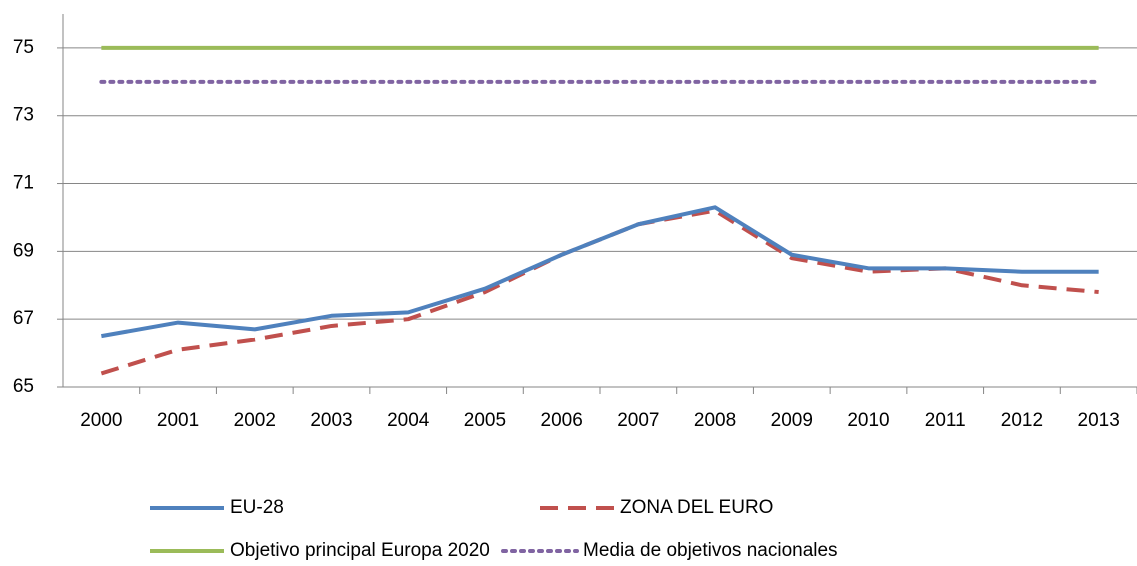 Image resolution: width=1137 pixels, height=566 pixels. Describe the element at coordinates (715, 420) in the screenshot. I see `x-tick-label: 2008` at that location.